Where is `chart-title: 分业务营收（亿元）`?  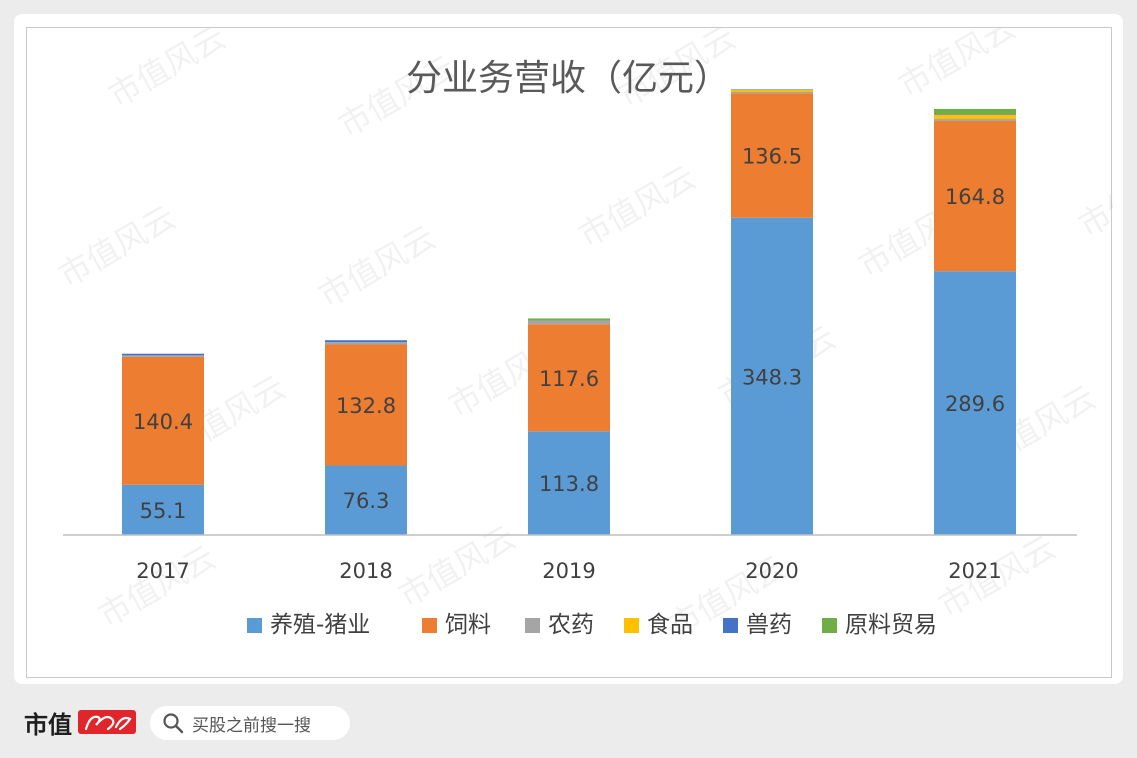
chart-title: 分业务营收（亿元） is located at coordinates (568, 78).